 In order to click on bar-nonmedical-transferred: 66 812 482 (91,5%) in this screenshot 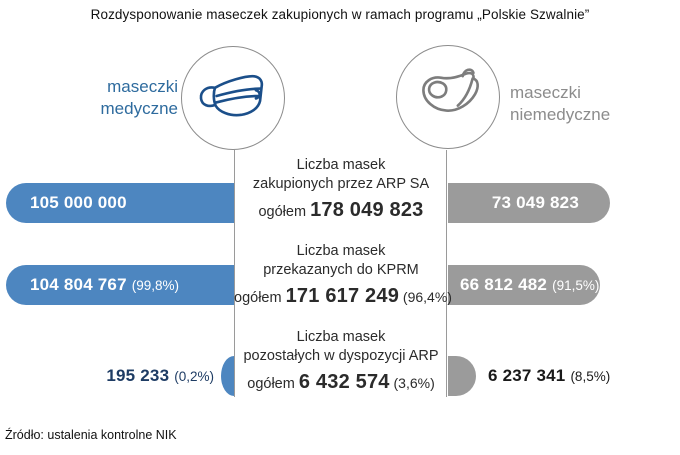, I will do `click(524, 285)`.